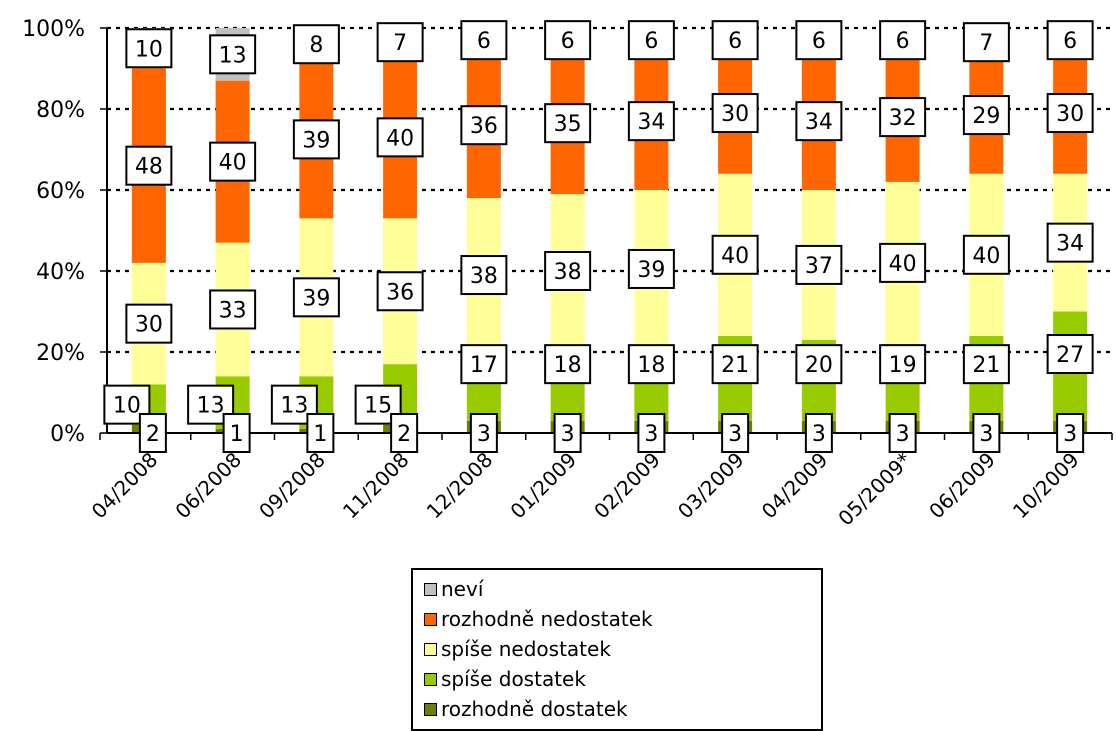 This screenshot has width=1116, height=731. What do you see at coordinates (505, 679) in the screenshot?
I see `legend-item: spíše dostatek` at bounding box center [505, 679].